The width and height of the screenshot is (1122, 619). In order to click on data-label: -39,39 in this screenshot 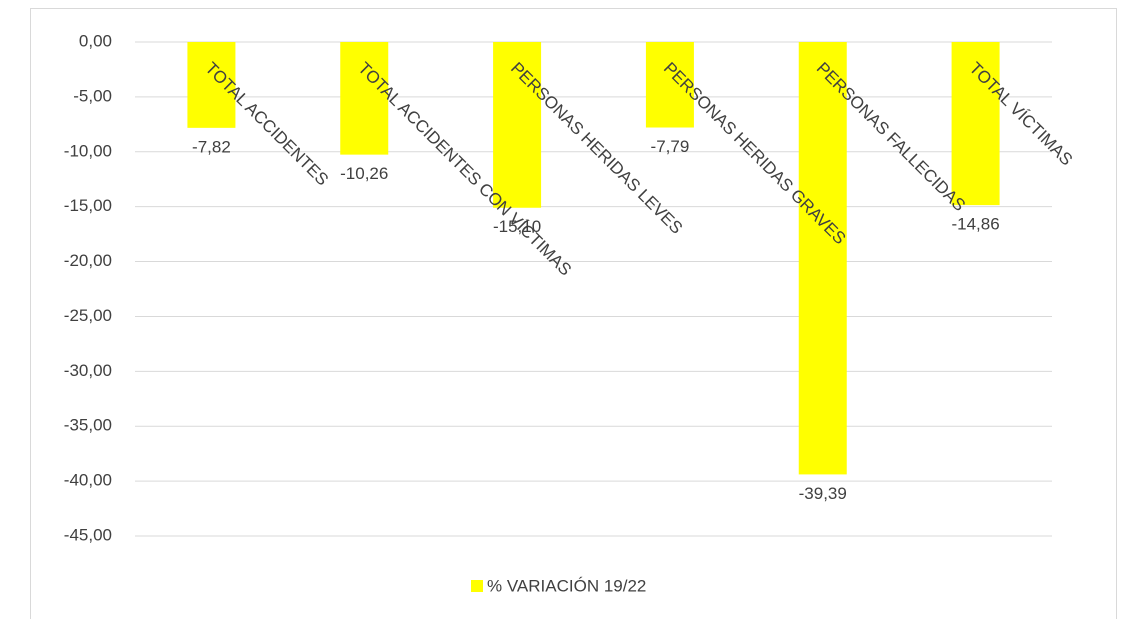, I will do `click(823, 493)`.